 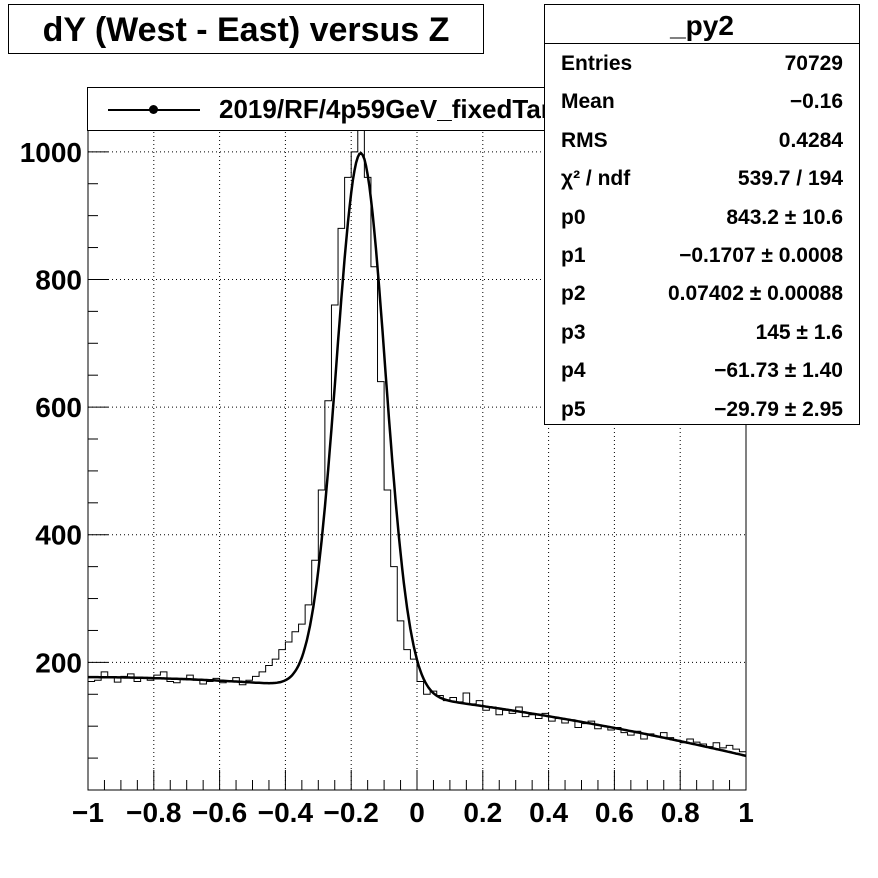 What do you see at coordinates (588, 102) in the screenshot?
I see `stats-label: Mean` at bounding box center [588, 102].